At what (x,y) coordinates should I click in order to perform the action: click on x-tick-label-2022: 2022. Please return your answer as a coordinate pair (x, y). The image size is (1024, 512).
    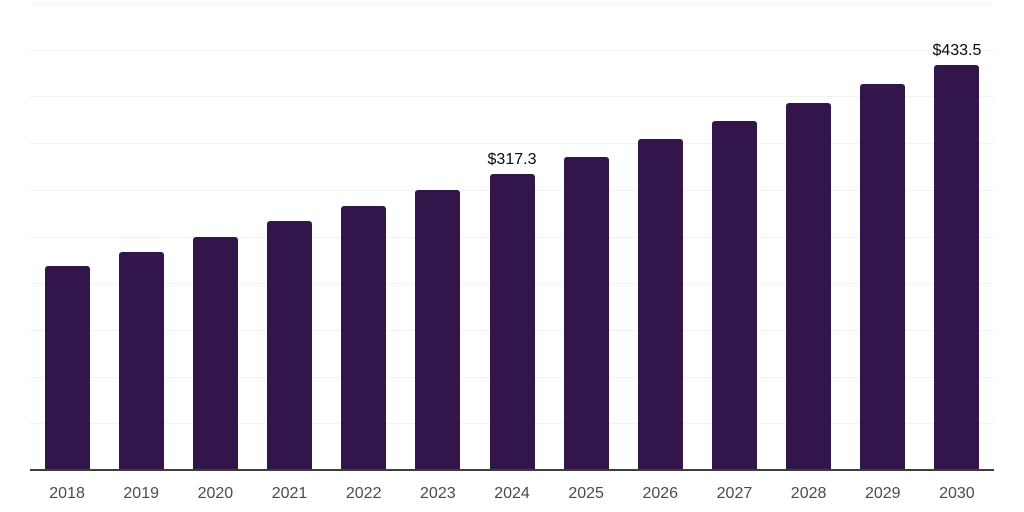
    Looking at the image, I should click on (363, 493).